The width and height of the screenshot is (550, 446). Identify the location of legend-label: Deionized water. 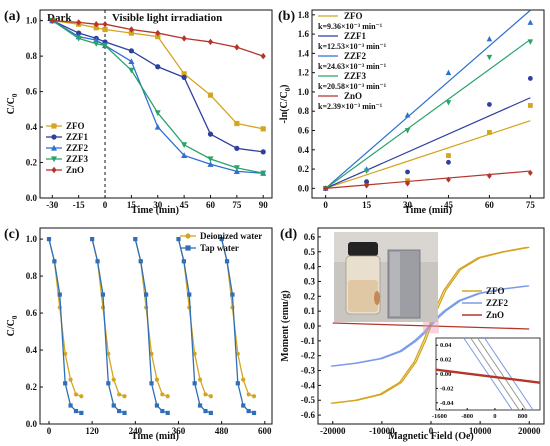
(231, 236).